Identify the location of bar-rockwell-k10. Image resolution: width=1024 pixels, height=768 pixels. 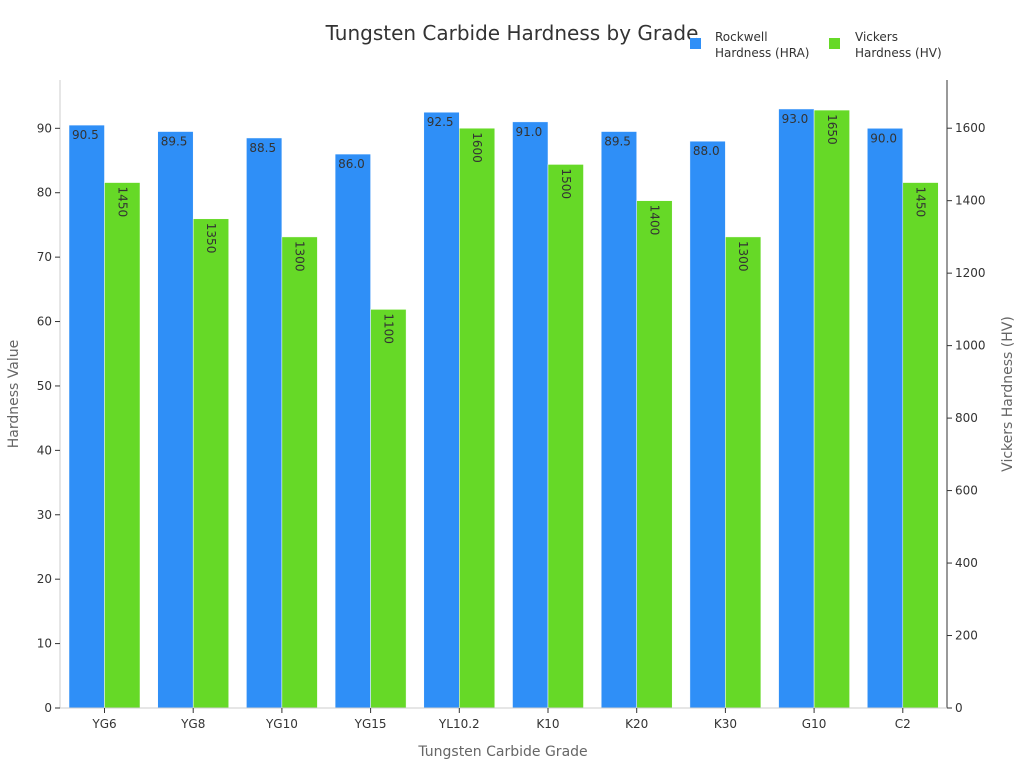
(530, 415).